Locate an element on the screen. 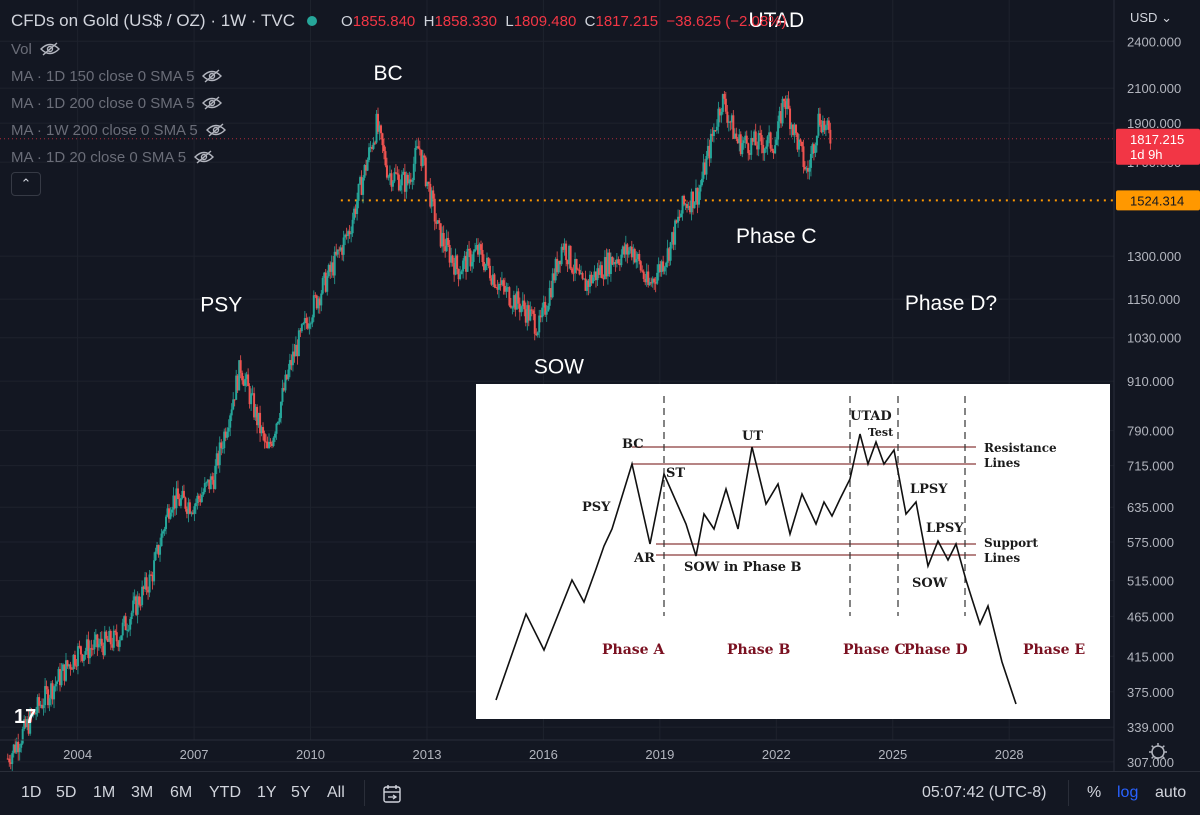 The height and width of the screenshot is (815, 1200). settings-gear-icon is located at coordinates (1158, 752).